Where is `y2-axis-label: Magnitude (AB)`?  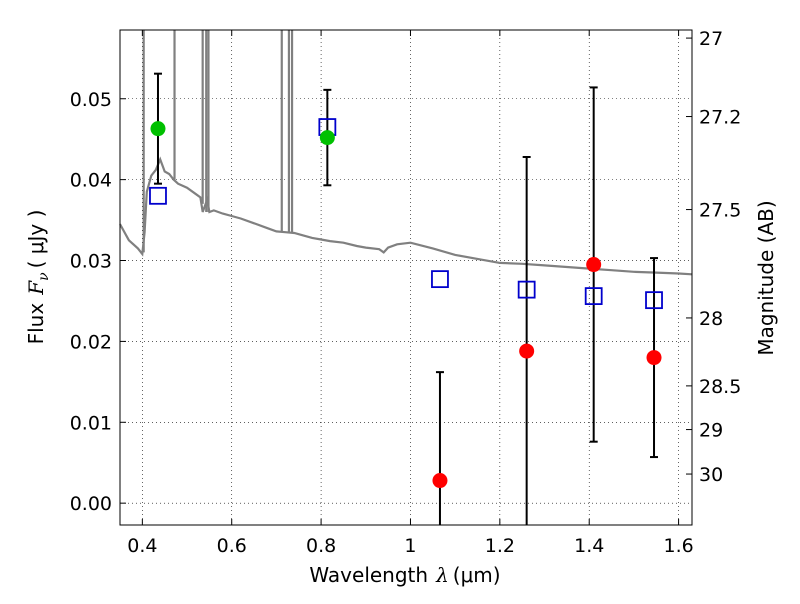 y2-axis-label: Magnitude (AB) is located at coordinates (766, 277).